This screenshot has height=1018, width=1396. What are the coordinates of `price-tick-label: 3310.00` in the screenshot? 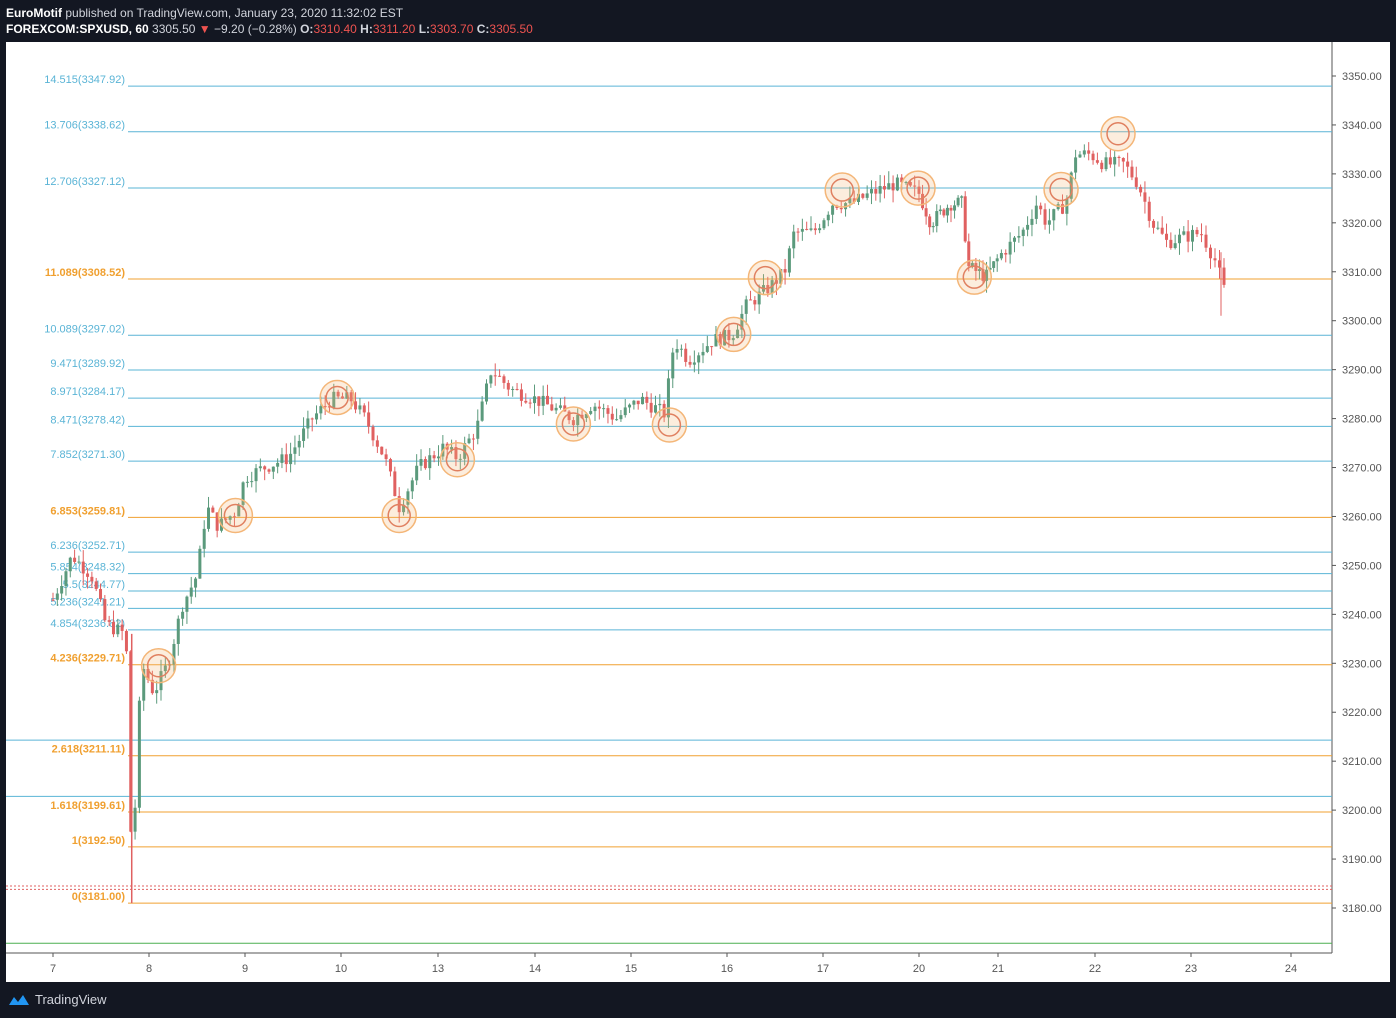 It's located at (1362, 273).